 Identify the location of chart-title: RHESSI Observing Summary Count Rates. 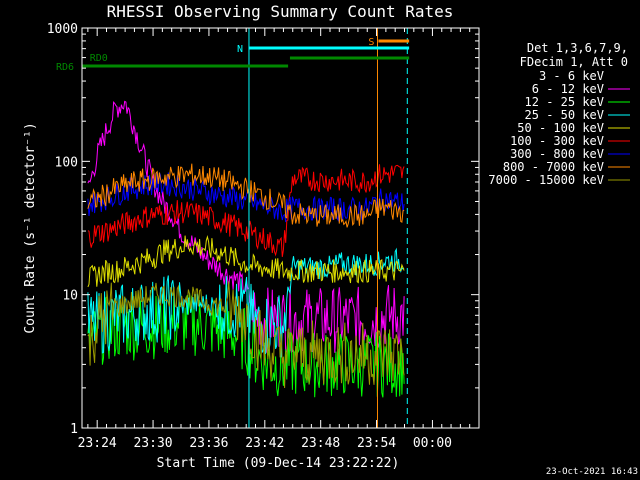
(280, 11).